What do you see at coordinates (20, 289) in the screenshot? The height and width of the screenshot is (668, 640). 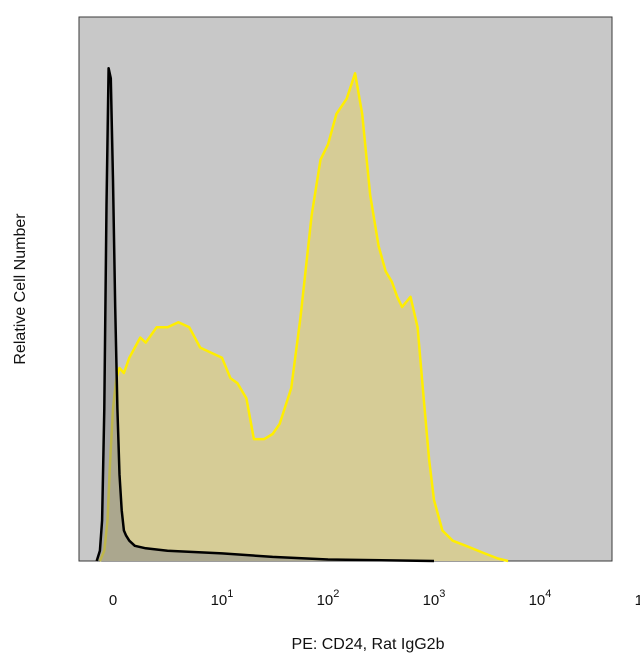 I see `y-axis-label: Relative Cell Number` at bounding box center [20, 289].